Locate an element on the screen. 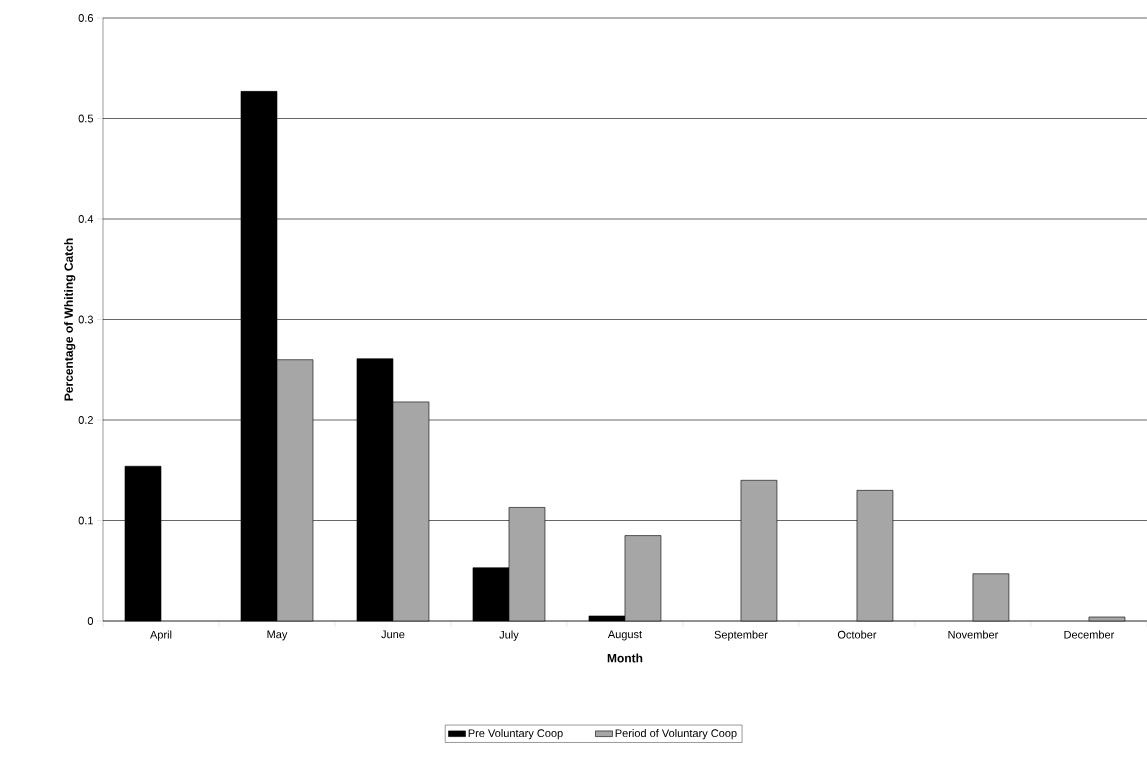 Image resolution: width=1147 pixels, height=777 pixels. x-axis-title: Month is located at coordinates (625, 658).